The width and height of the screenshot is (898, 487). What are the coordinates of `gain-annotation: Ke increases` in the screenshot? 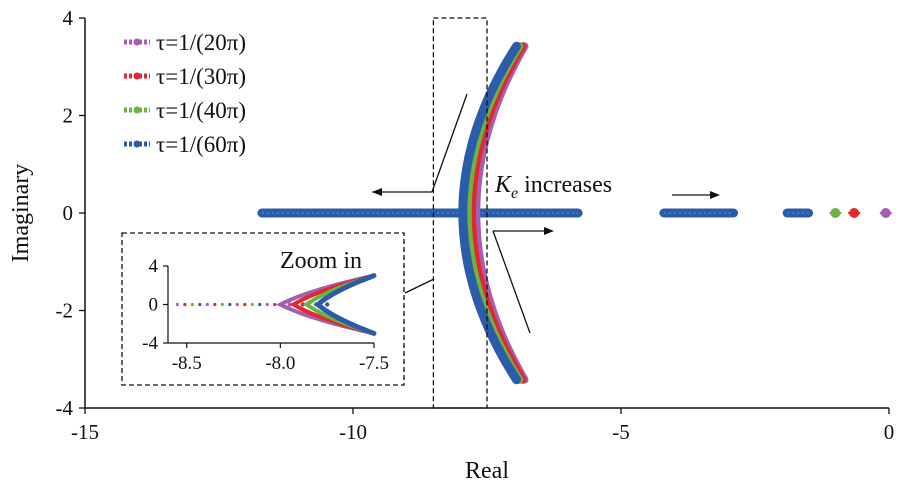 It's located at (553, 187).